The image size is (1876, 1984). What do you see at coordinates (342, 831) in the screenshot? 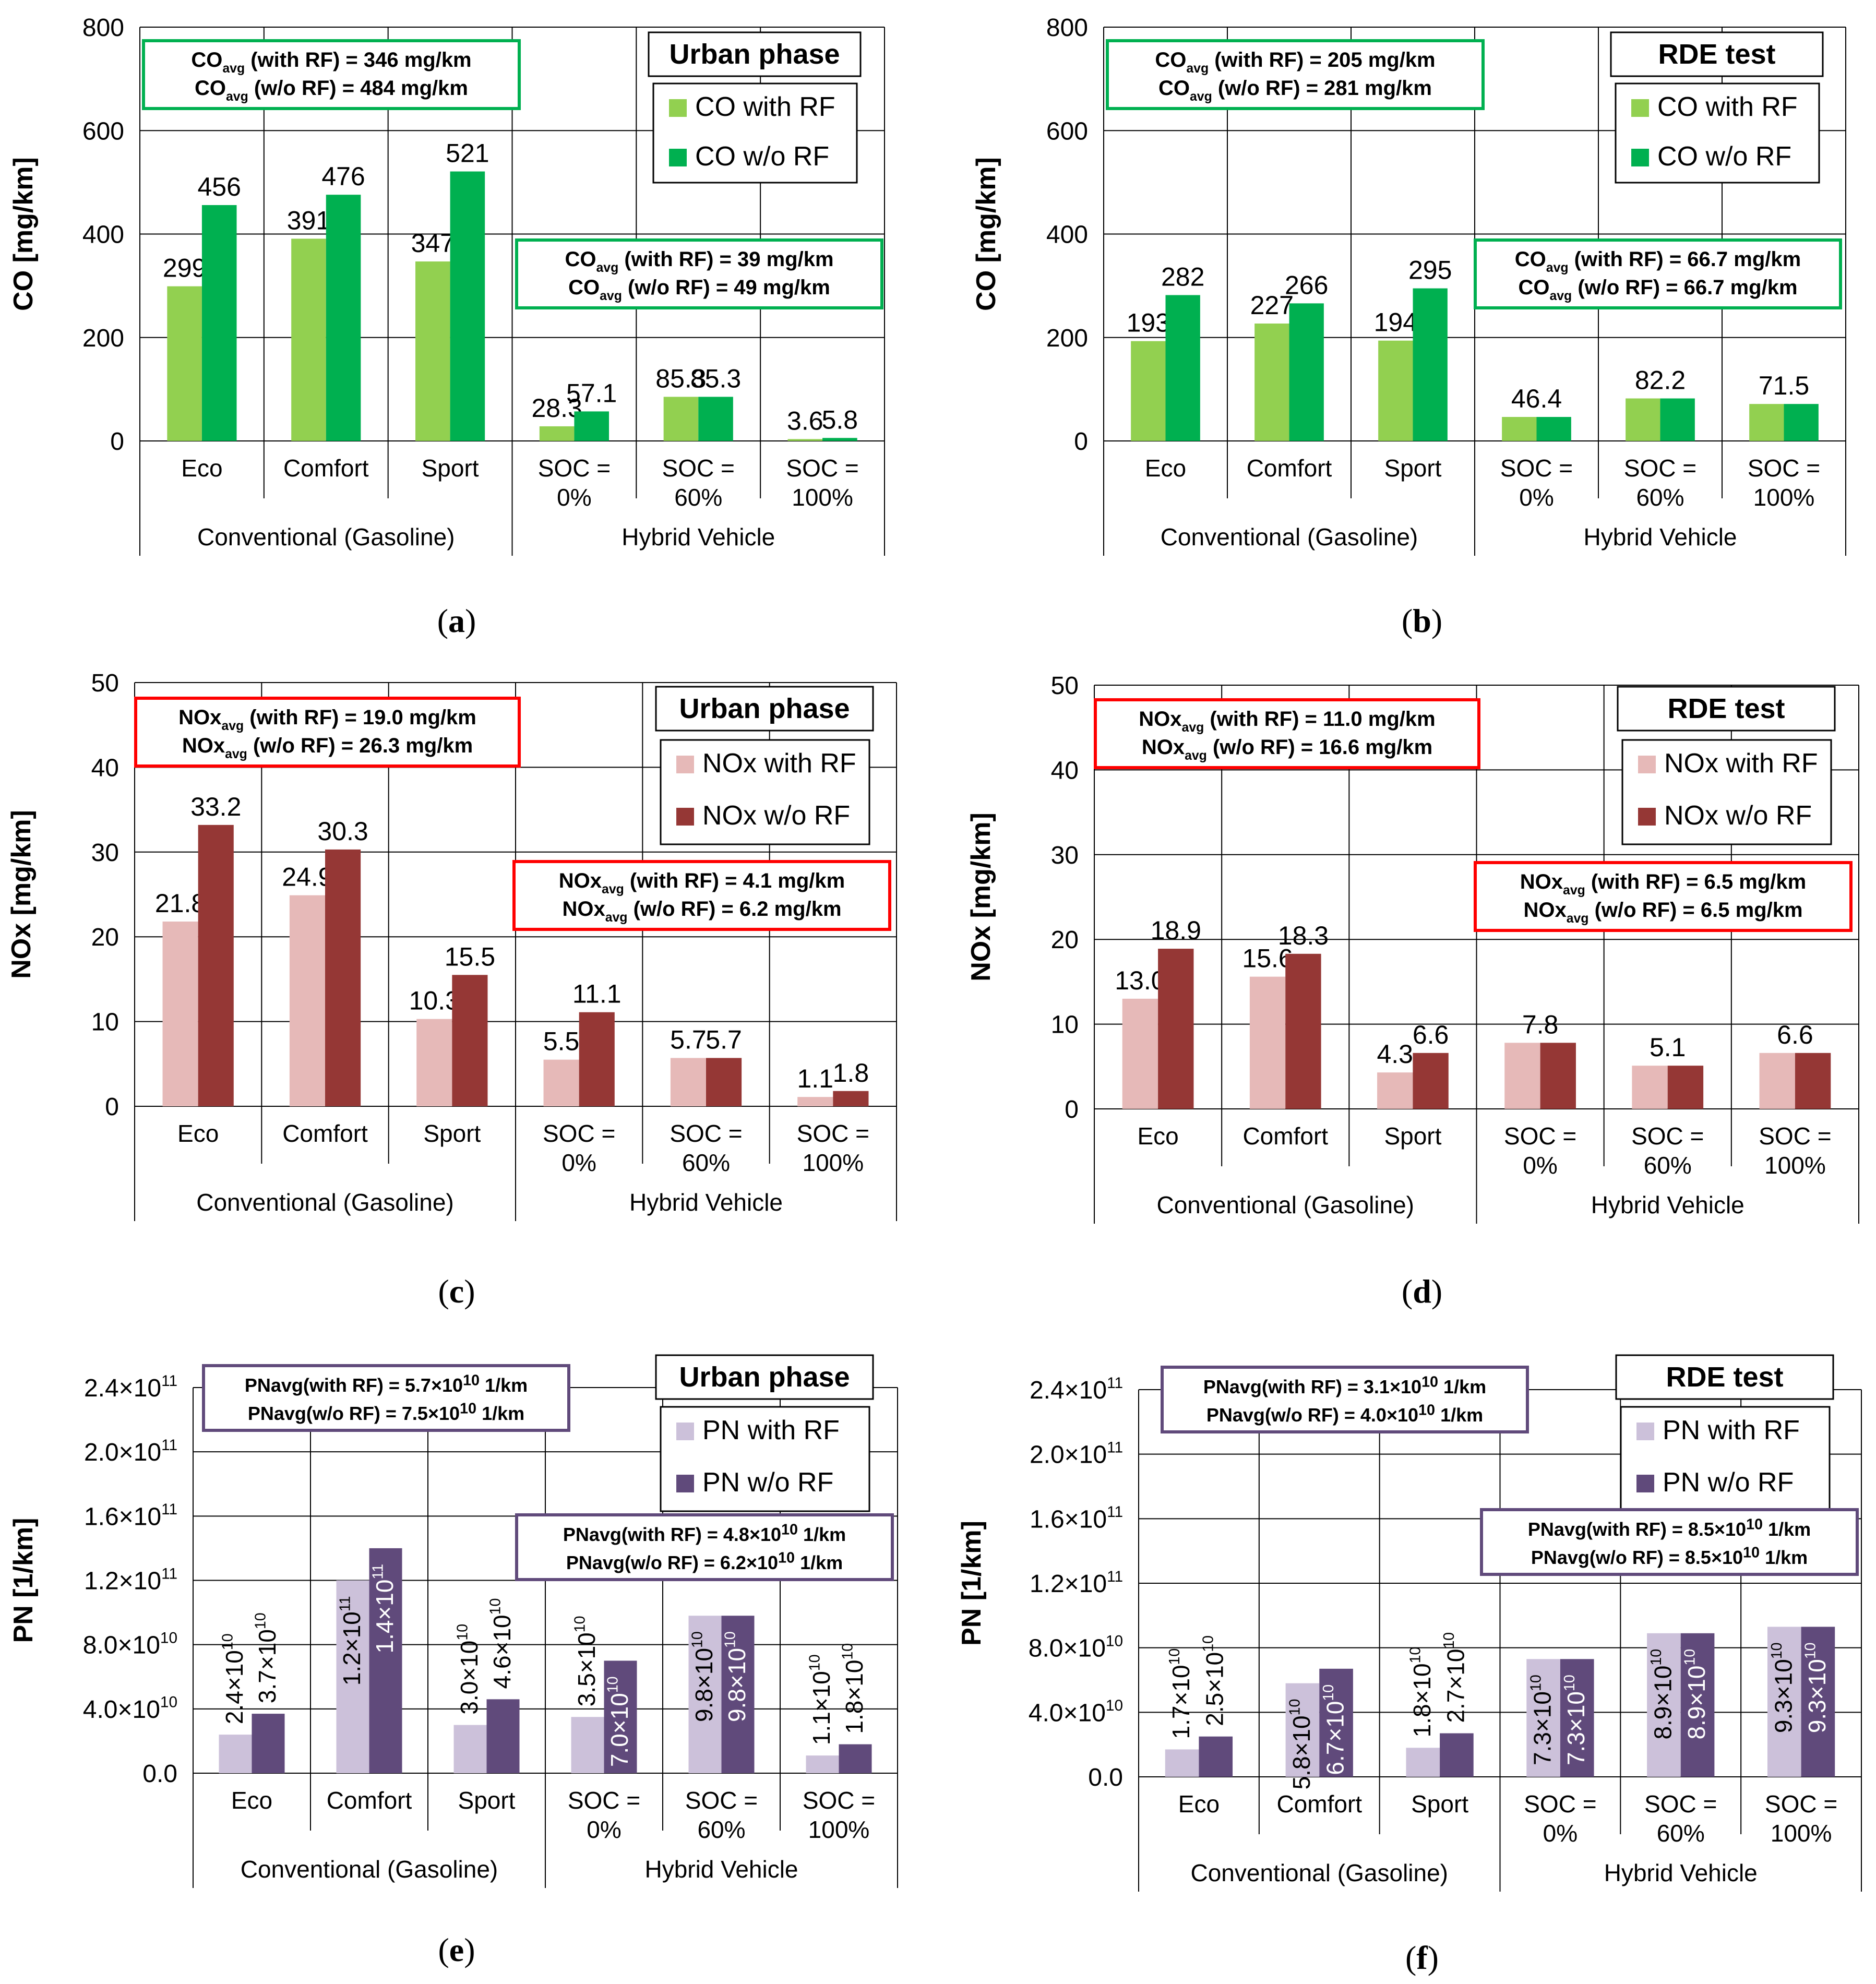
I see `data-label: 30.3` at bounding box center [342, 831].